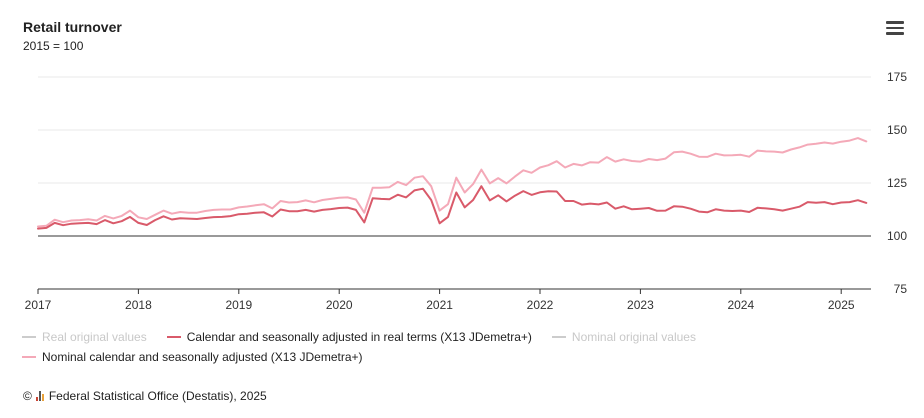 The image size is (924, 418). I want to click on y-tick-label: 75, so click(901, 289).